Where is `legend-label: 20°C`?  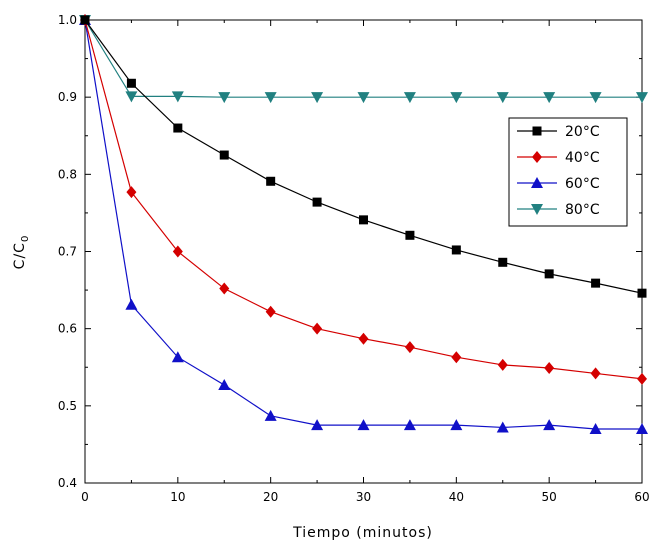 legend-label: 20°C is located at coordinates (582, 132).